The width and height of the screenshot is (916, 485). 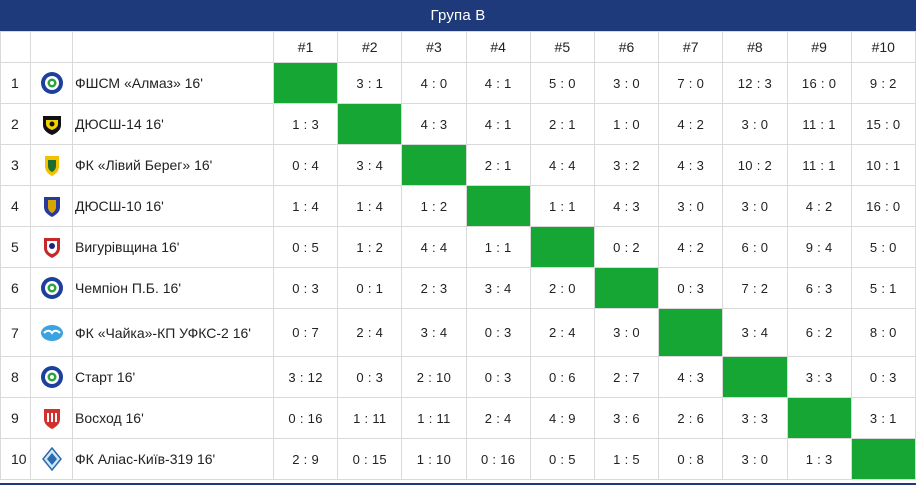 What do you see at coordinates (691, 83) in the screenshot?
I see `score-cell: 7 : 0` at bounding box center [691, 83].